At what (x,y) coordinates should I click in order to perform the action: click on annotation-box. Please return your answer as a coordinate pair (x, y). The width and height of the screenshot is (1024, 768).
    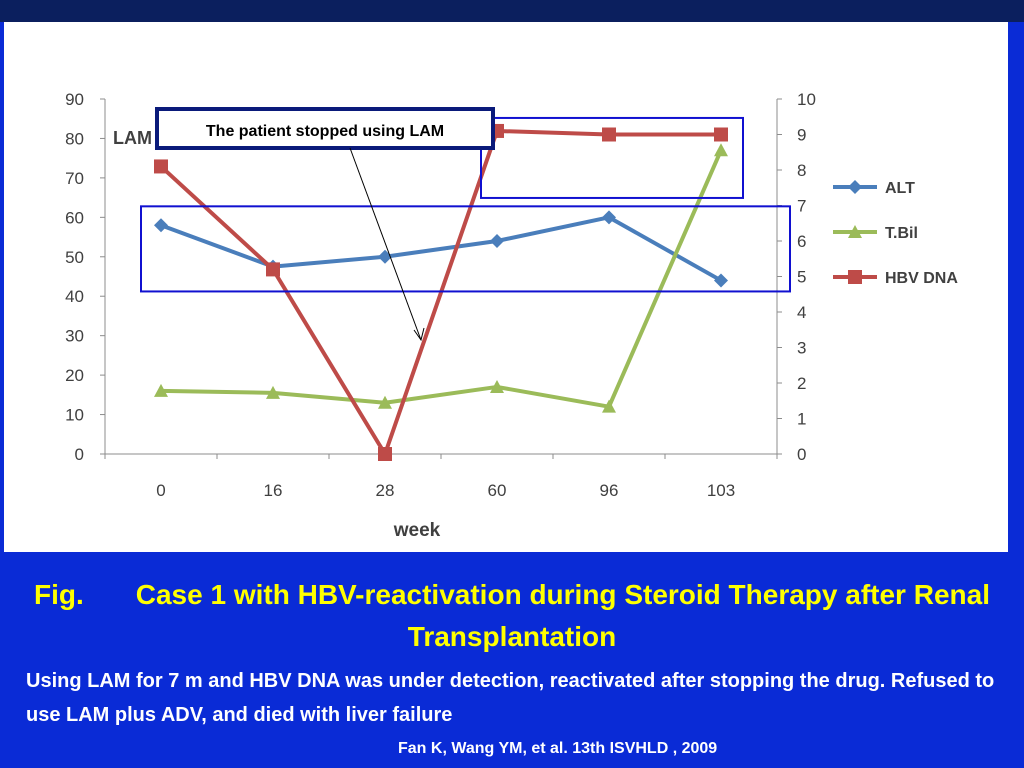
    Looking at the image, I should click on (325, 128).